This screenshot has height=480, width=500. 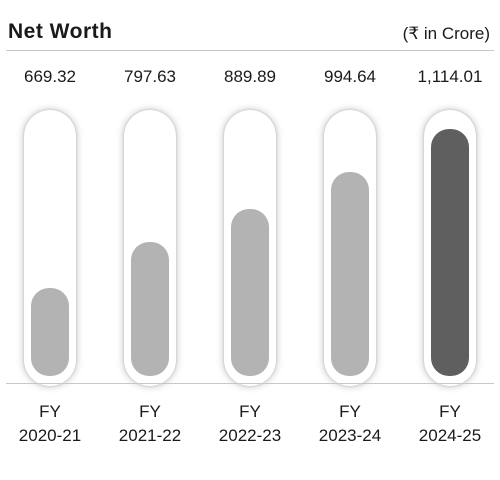 I want to click on unit-label: (₹ in Crore), so click(x=446, y=33).